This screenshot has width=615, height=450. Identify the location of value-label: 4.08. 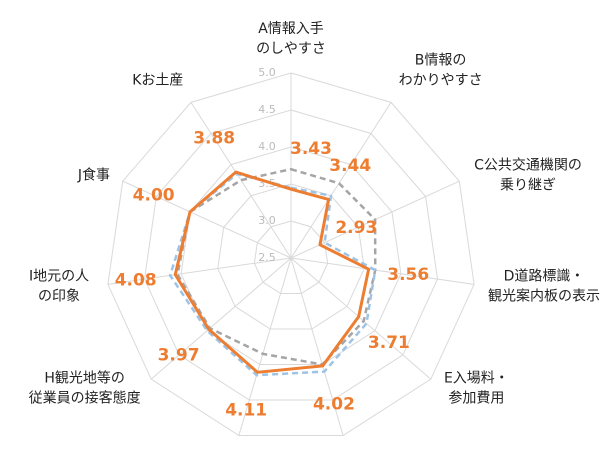
(136, 280).